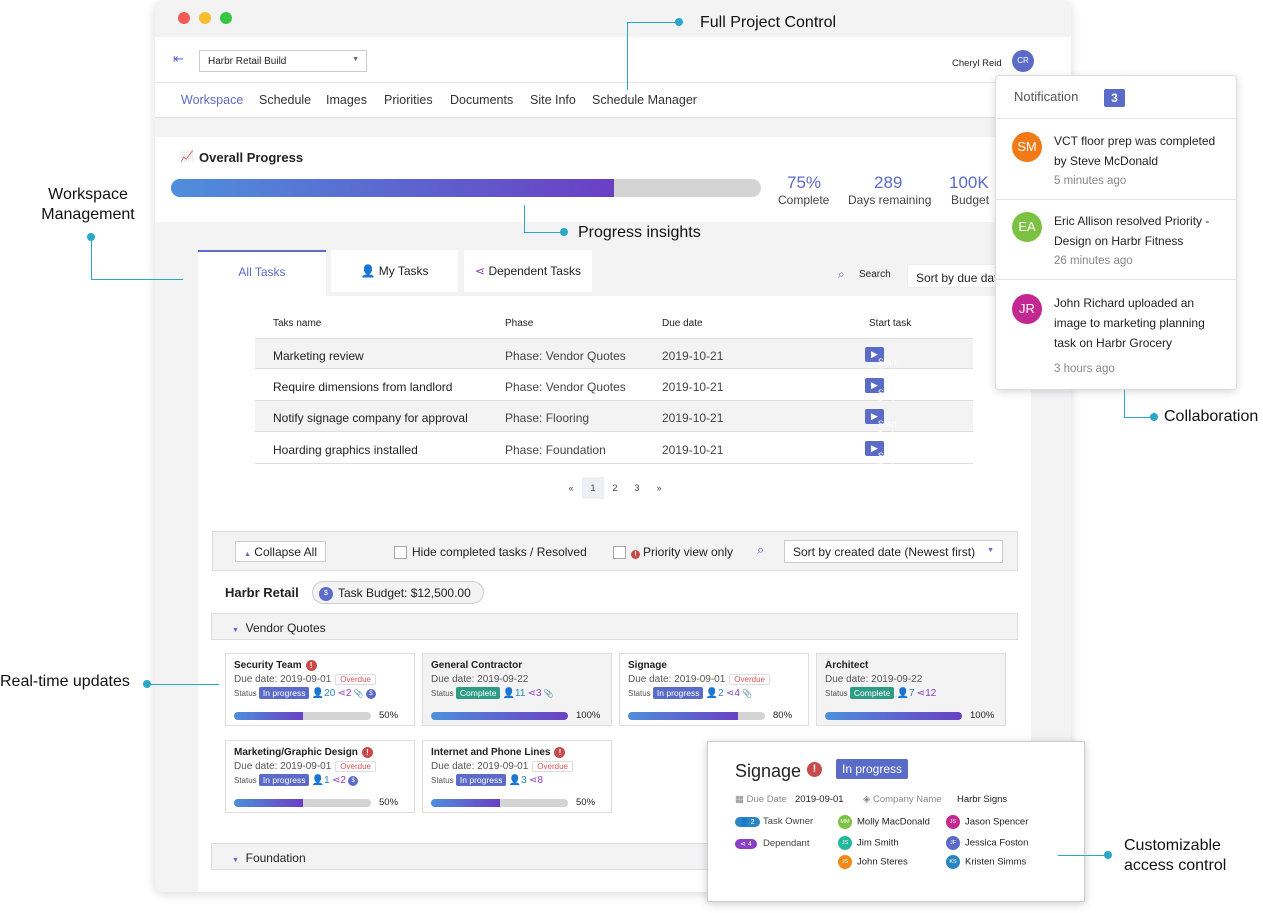 The image size is (1263, 913). What do you see at coordinates (637, 488) in the screenshot?
I see `page-3: 3` at bounding box center [637, 488].